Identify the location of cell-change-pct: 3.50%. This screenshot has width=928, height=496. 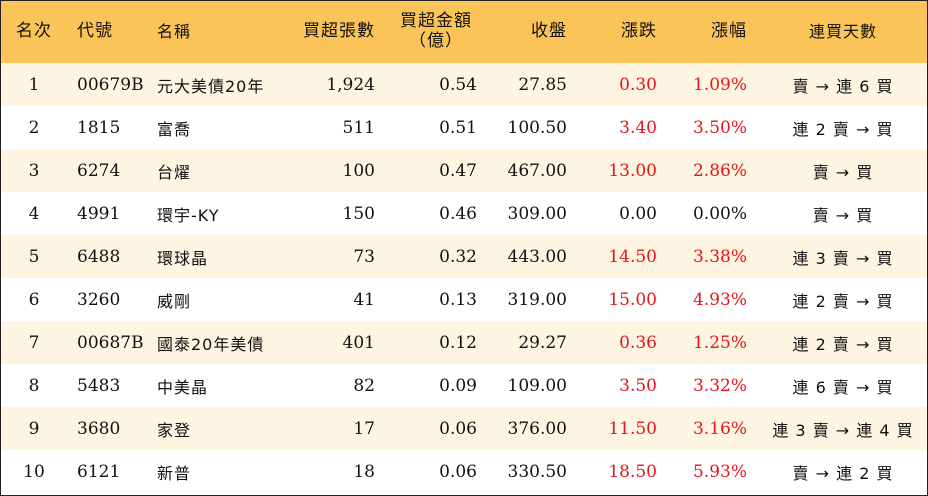
(719, 127).